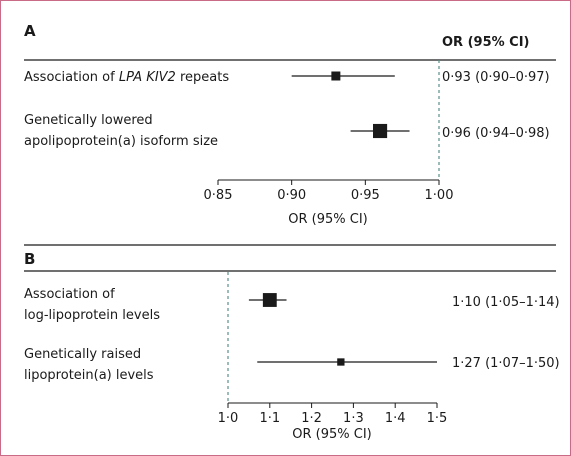 This screenshot has width=571, height=456. Describe the element at coordinates (203, 77) in the screenshot. I see `panel-a-row-1-label-part-3: repeats` at that location.